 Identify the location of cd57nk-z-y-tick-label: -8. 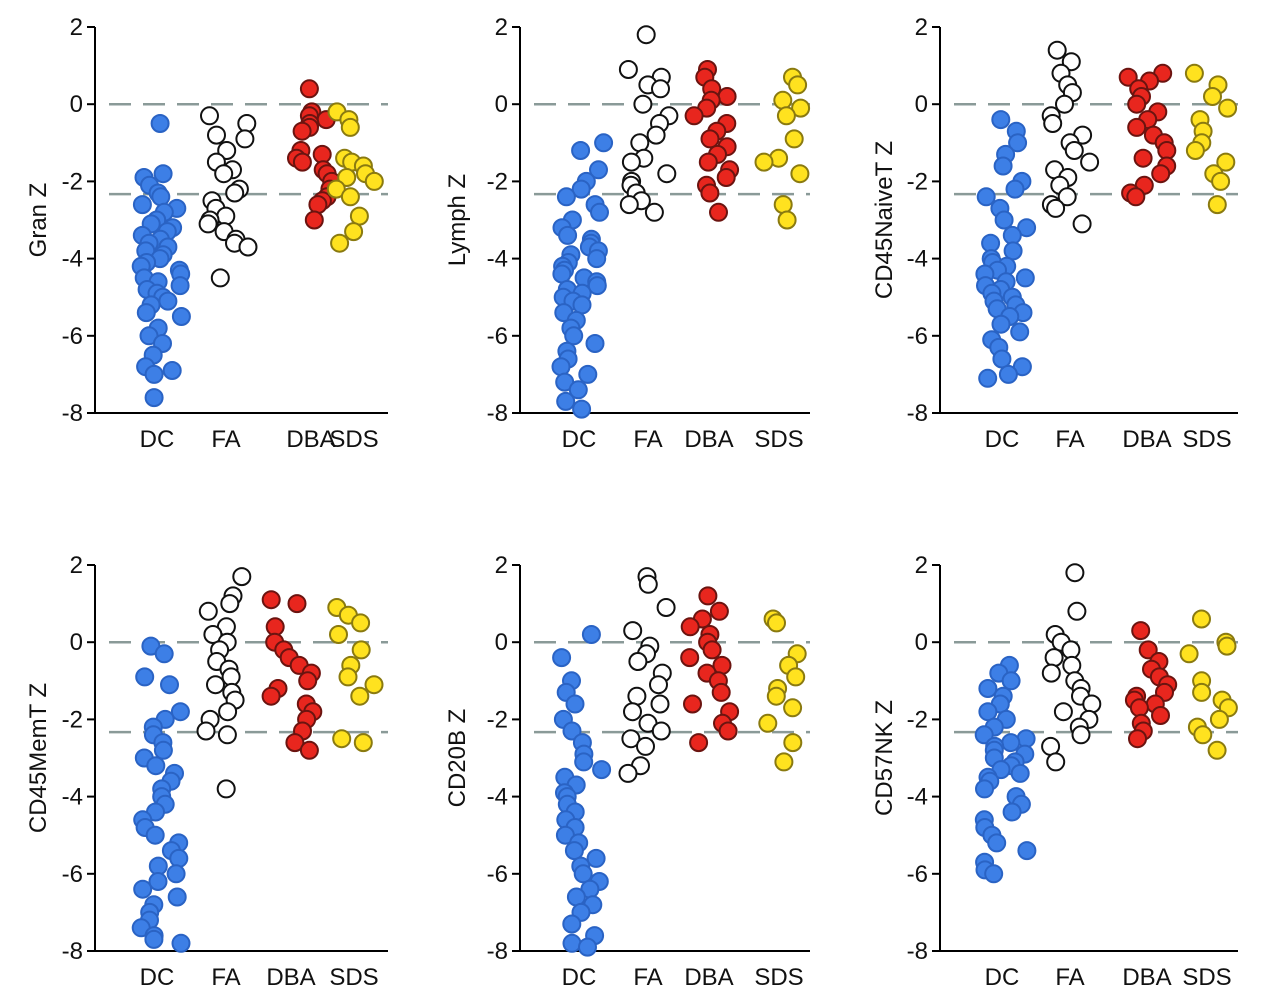
(917, 951).